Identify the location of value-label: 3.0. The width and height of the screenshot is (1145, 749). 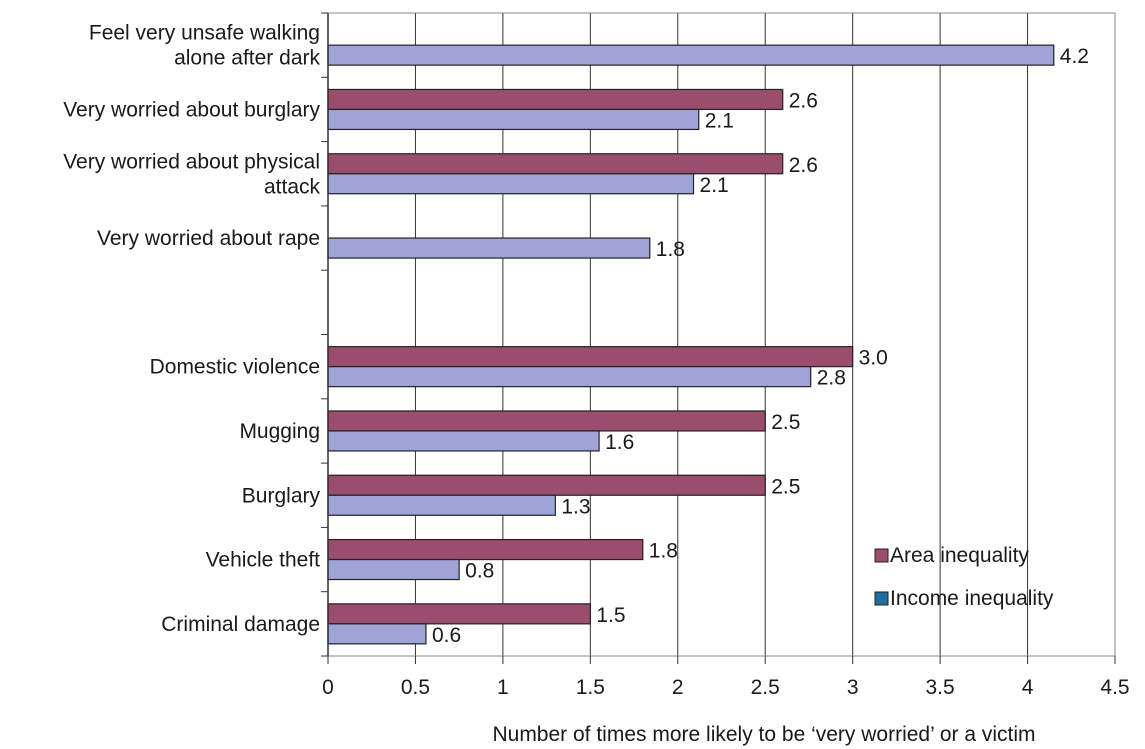
(873, 358).